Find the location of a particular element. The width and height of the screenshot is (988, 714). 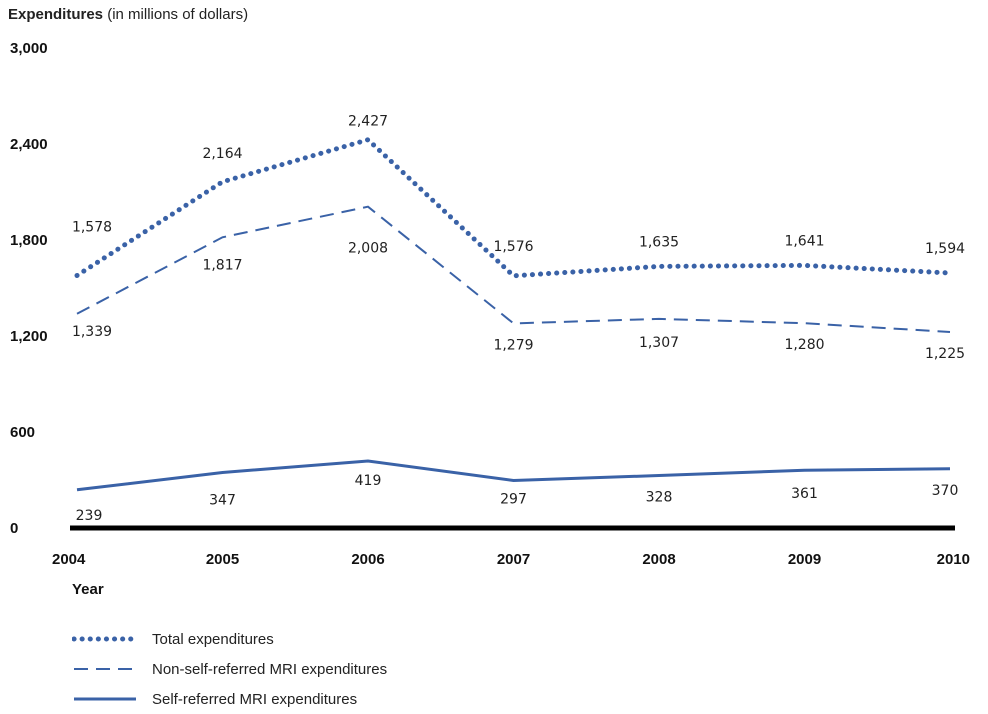

data-label: 1,225 is located at coordinates (945, 354).